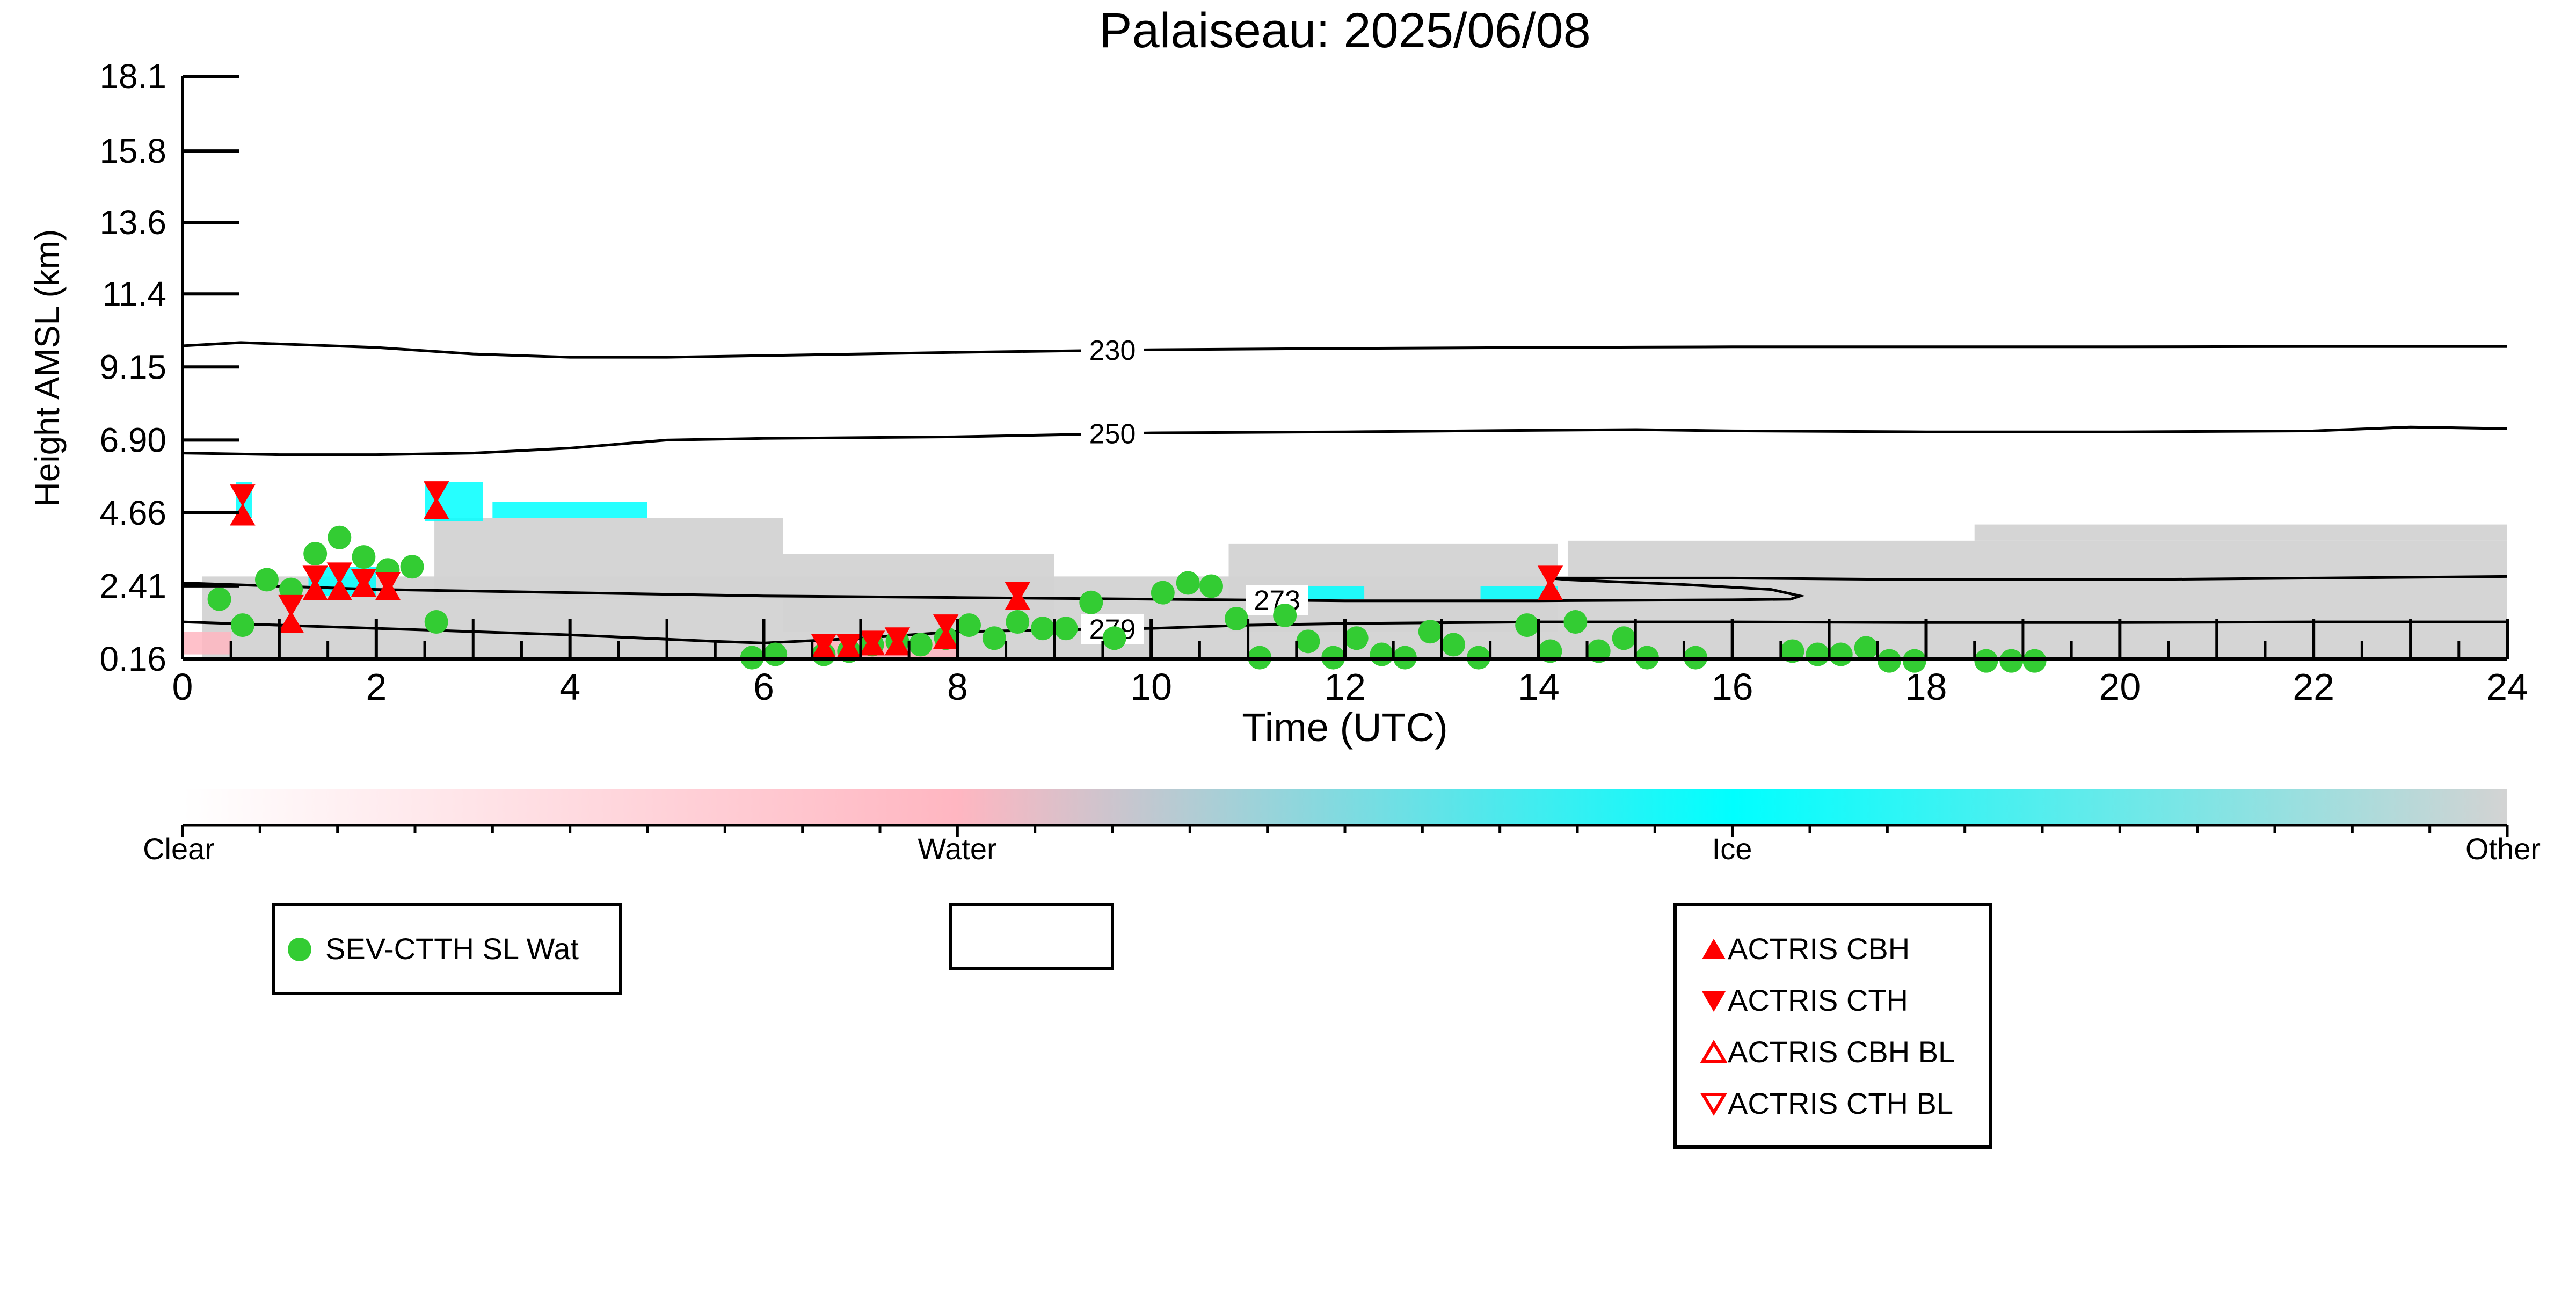 Image resolution: width=2576 pixels, height=1291 pixels. Describe the element at coordinates (1031, 936) in the screenshot. I see `legend-box-empty` at that location.